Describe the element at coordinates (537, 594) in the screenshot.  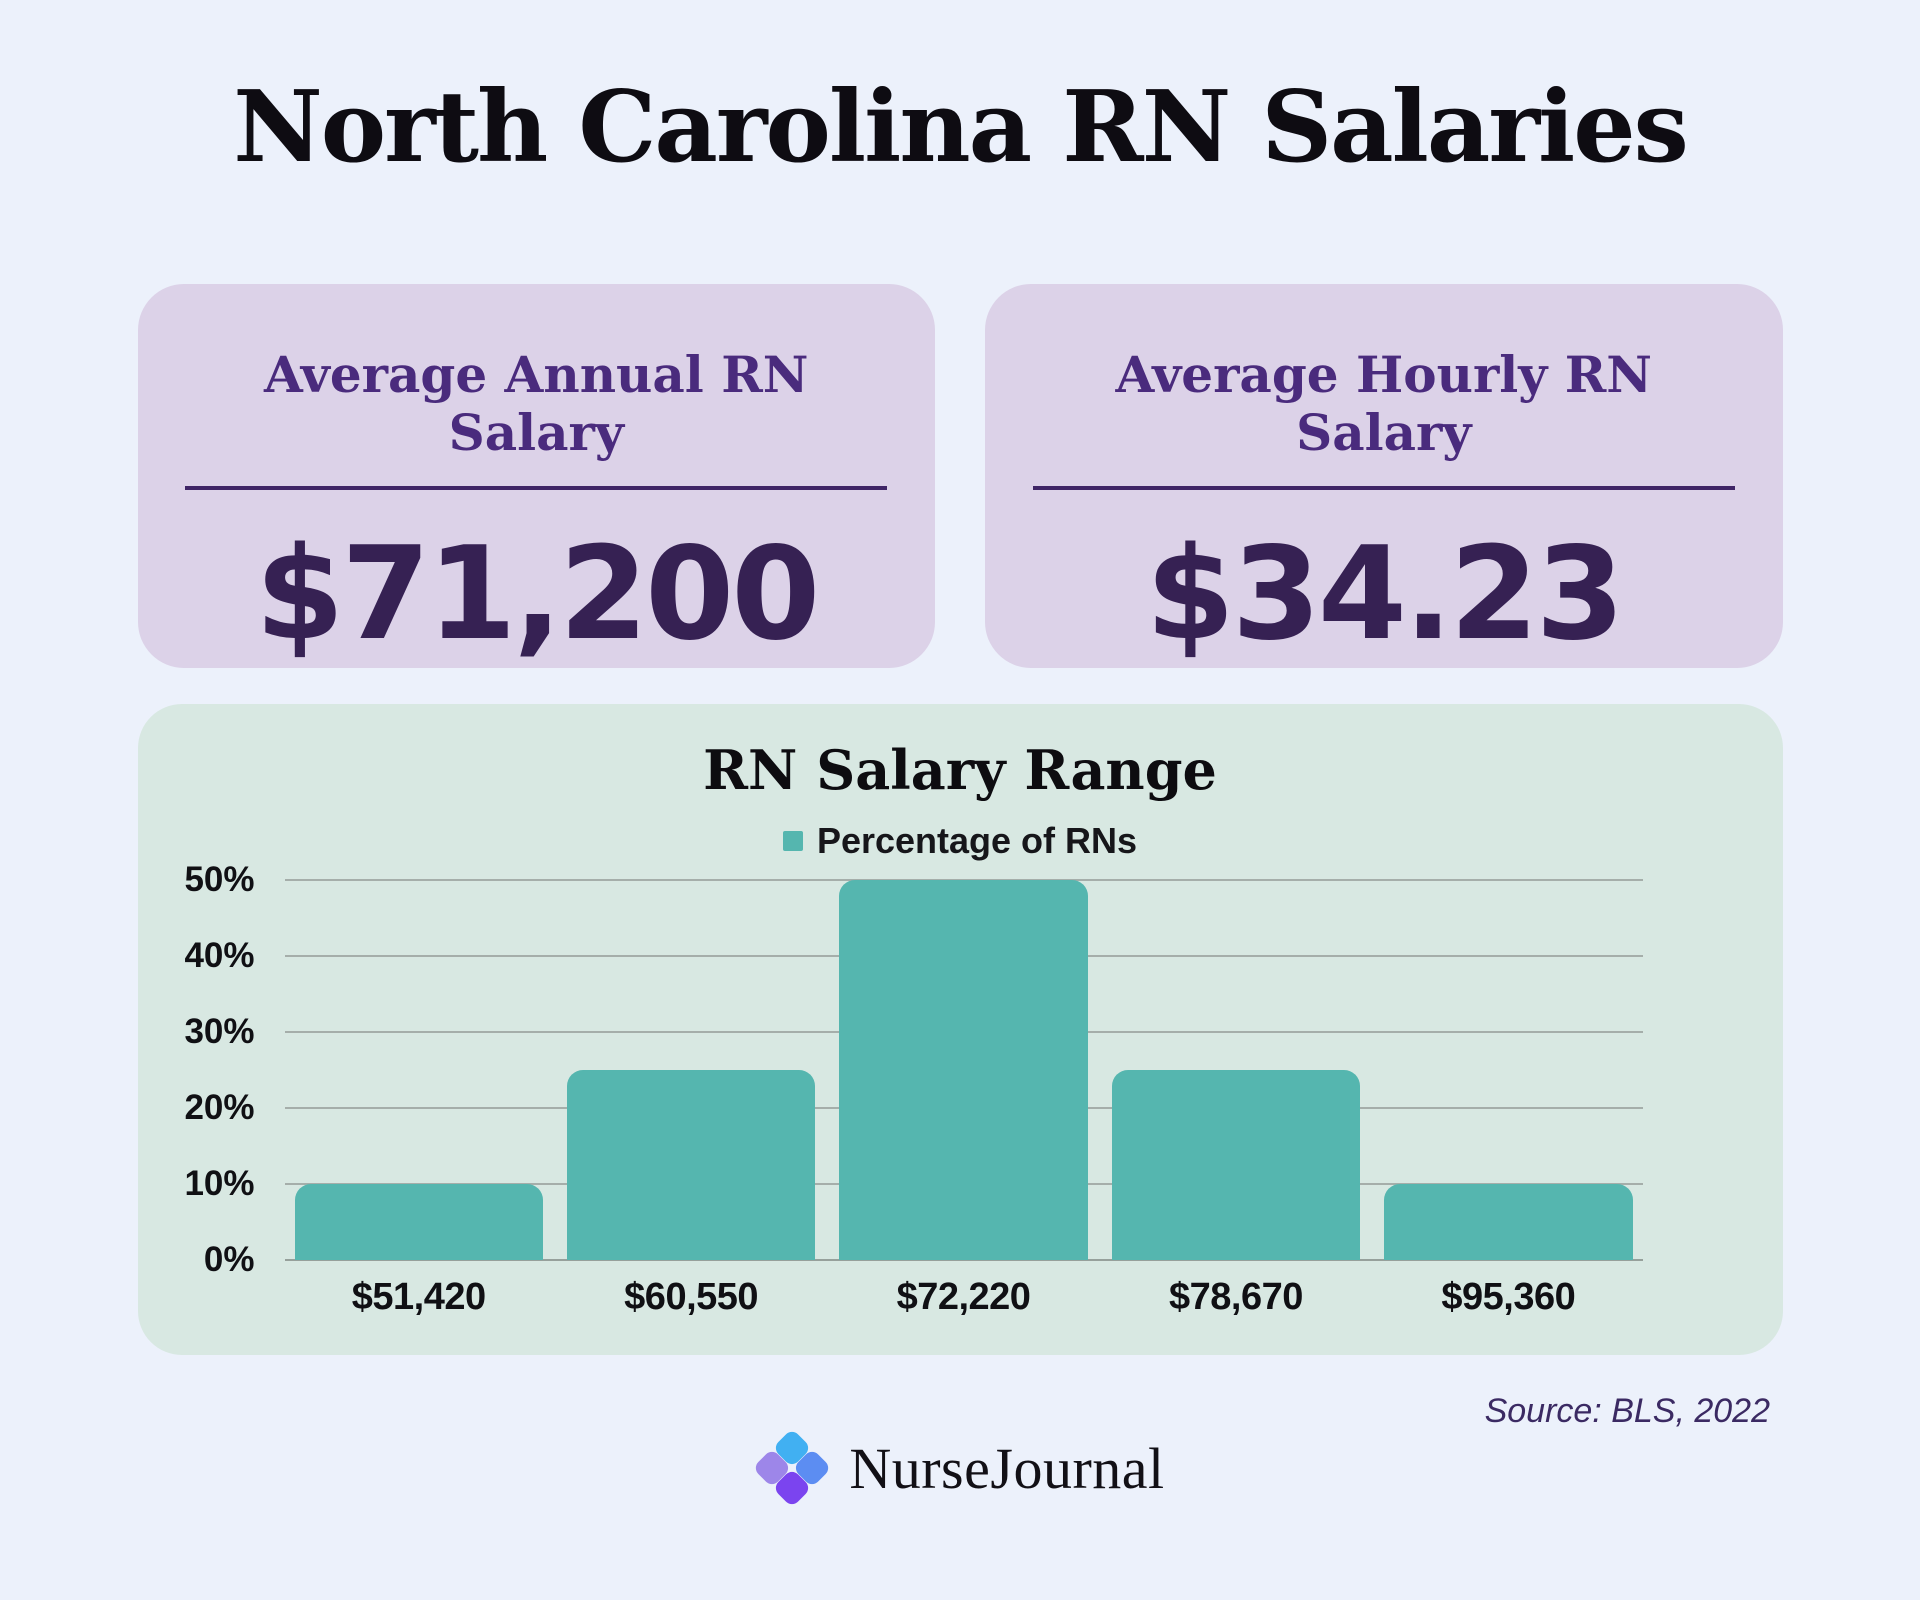
I see `annual-salary-card-value: $71,200` at that location.